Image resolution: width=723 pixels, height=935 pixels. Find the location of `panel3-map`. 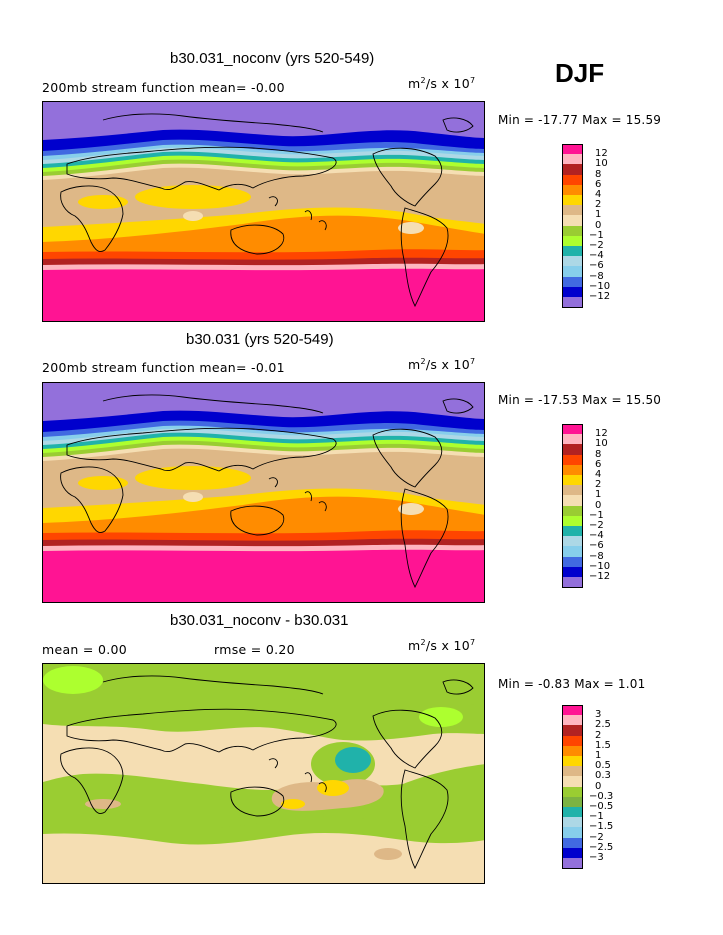

panel3-map is located at coordinates (263, 773).